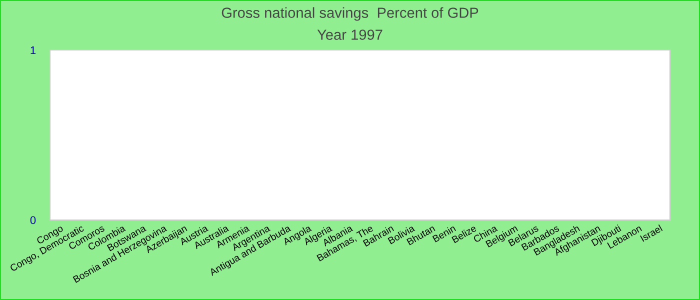 Image resolution: width=700 pixels, height=300 pixels. Describe the element at coordinates (350, 14) in the screenshot. I see `chart-title: Gross national savings Percent of GDP` at that location.